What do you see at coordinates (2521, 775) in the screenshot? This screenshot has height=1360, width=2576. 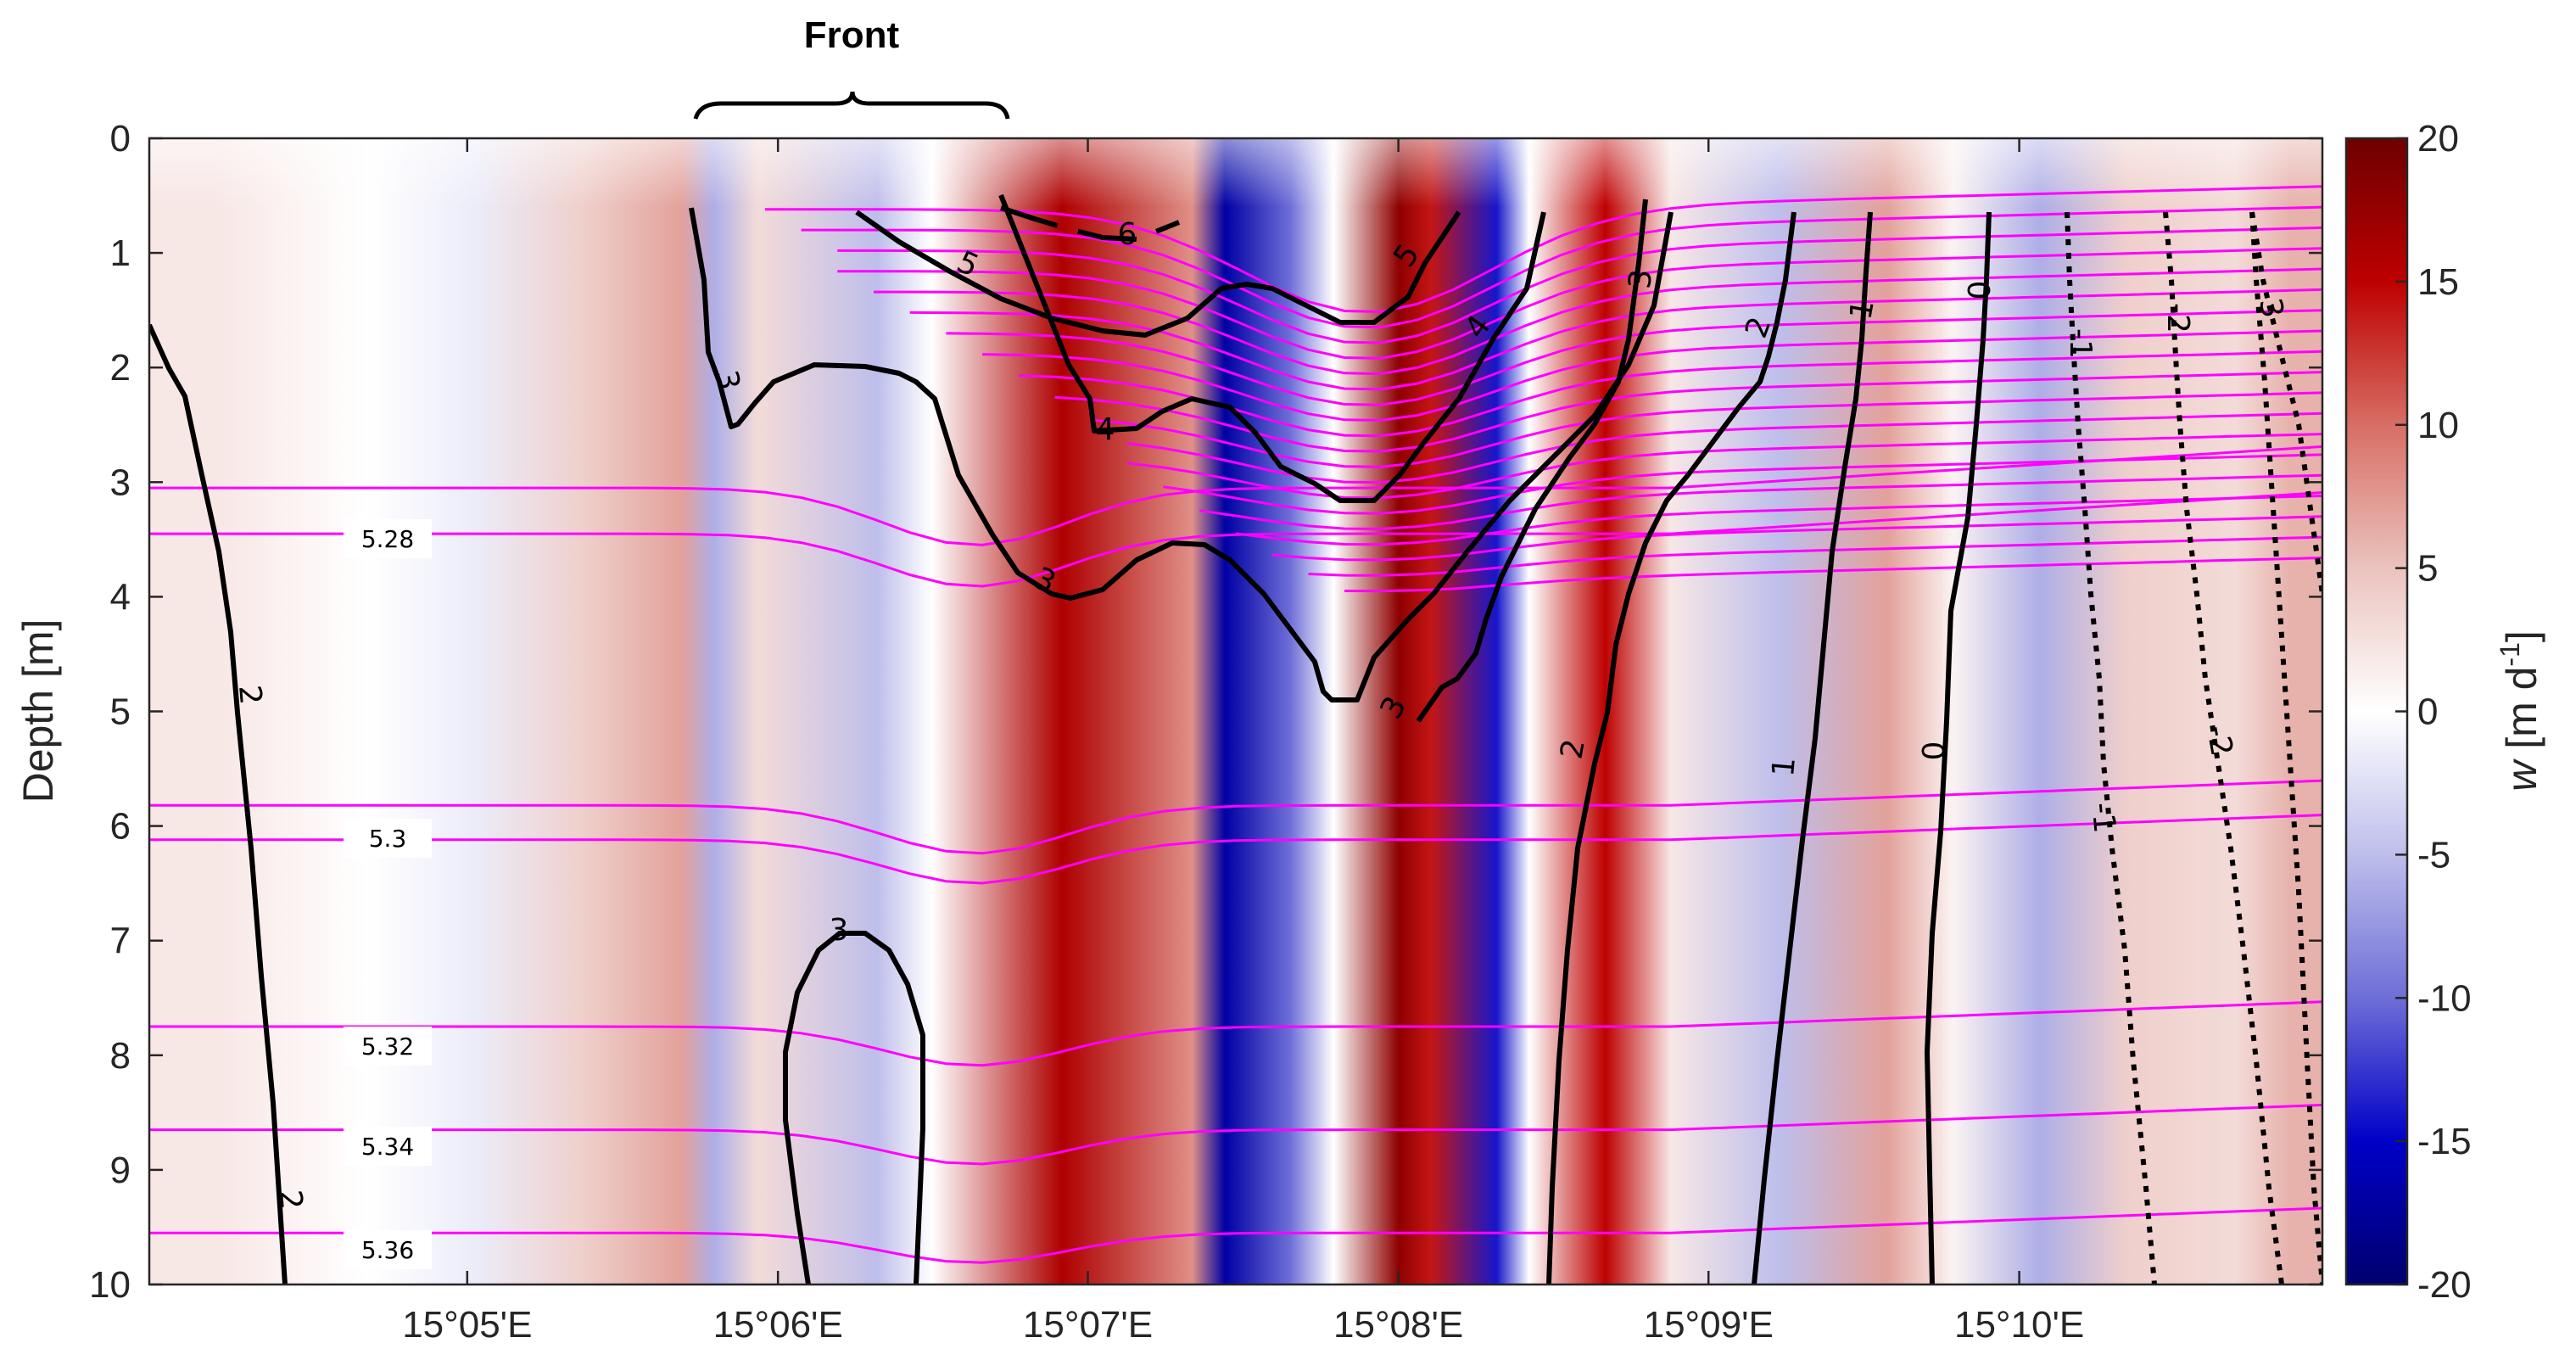 I see `colorbar-label-var: w` at bounding box center [2521, 775].